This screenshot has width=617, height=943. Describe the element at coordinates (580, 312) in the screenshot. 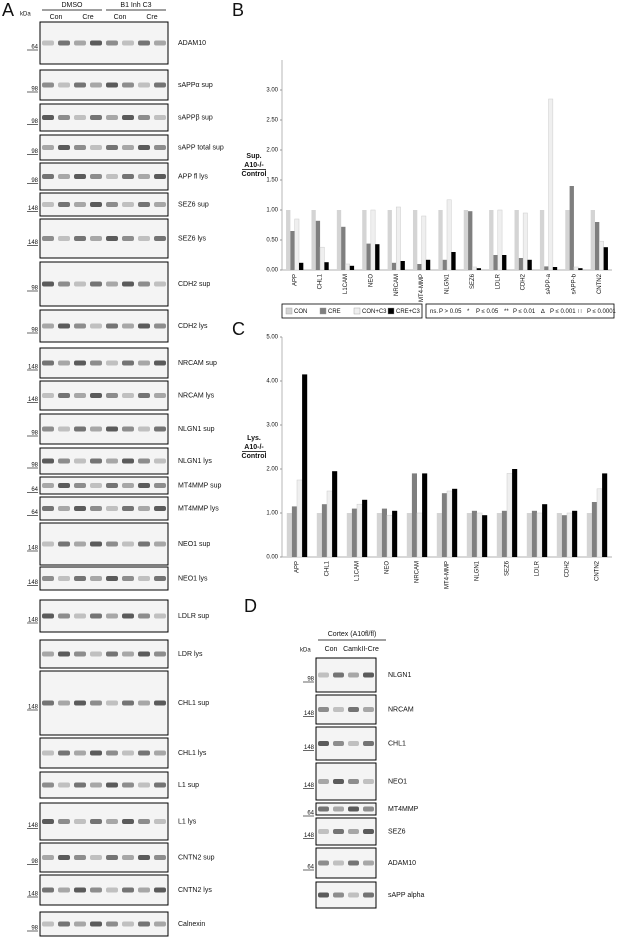

I see `significance-symbol: ∷` at that location.